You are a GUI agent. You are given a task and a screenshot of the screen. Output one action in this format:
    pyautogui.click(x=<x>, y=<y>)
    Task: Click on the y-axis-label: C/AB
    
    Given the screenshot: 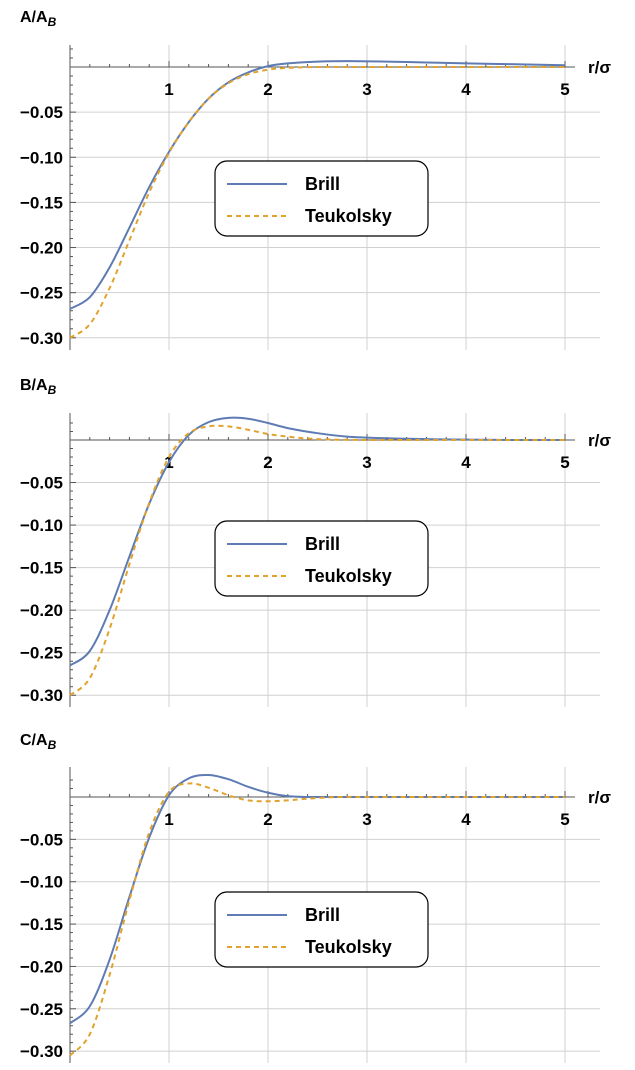 What is the action you would take?
    pyautogui.click(x=38, y=742)
    